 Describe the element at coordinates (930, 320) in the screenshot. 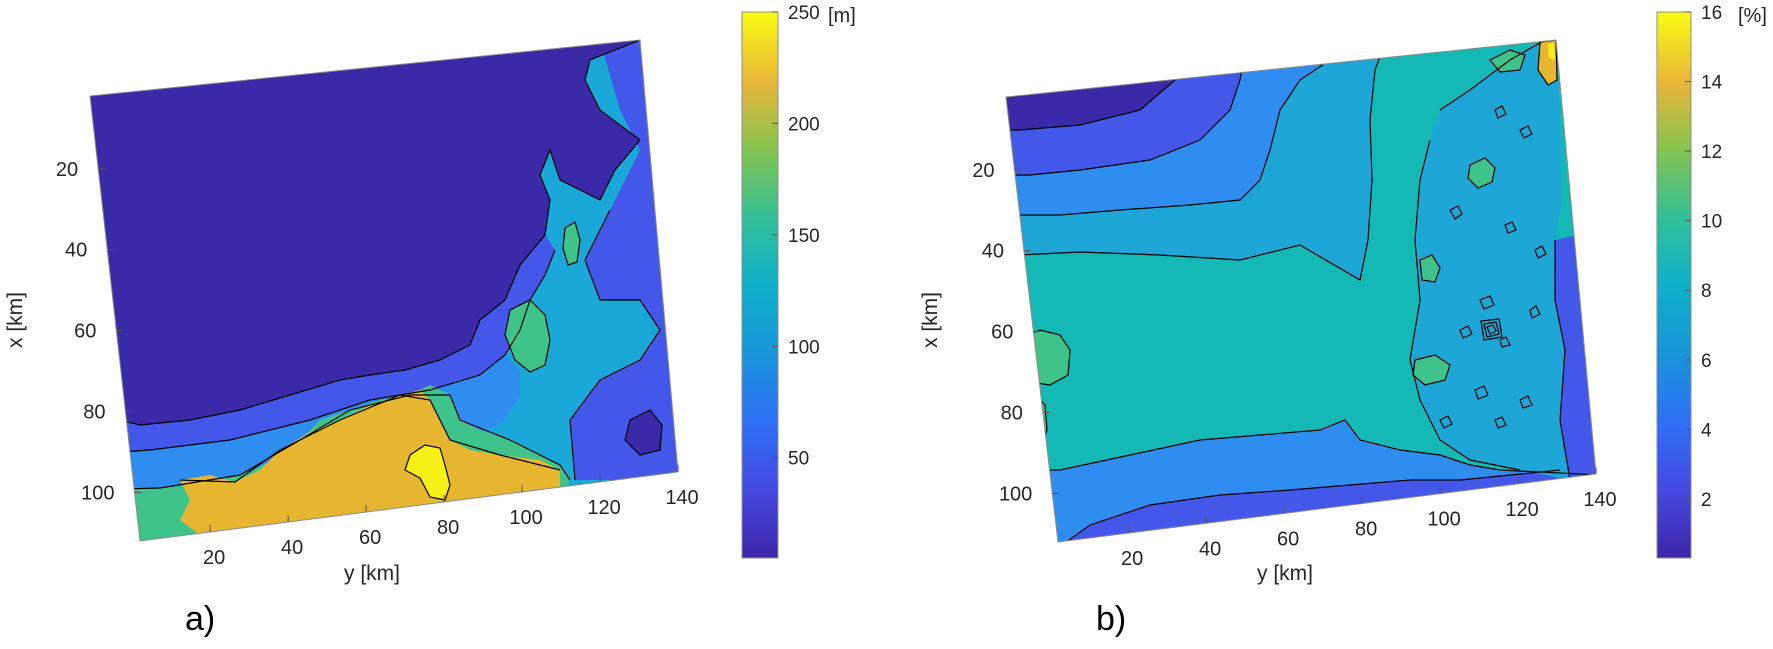

I see `panel-b-ylabel: x [km]` at that location.